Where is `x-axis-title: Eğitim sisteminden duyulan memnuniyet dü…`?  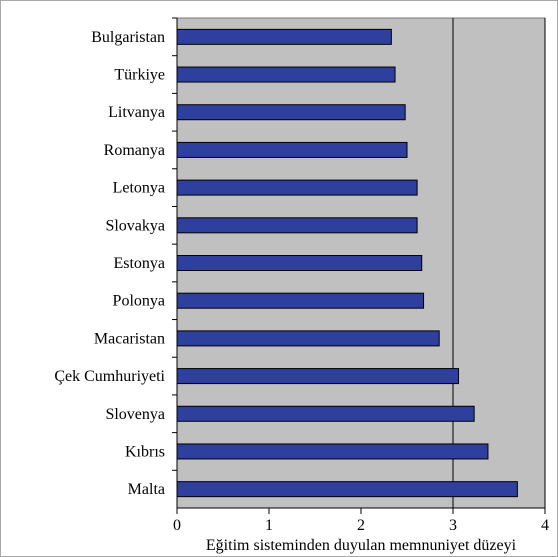
x-axis-title: Eğitim sisteminden duyulan memnuniyet dü… is located at coordinates (361, 545).